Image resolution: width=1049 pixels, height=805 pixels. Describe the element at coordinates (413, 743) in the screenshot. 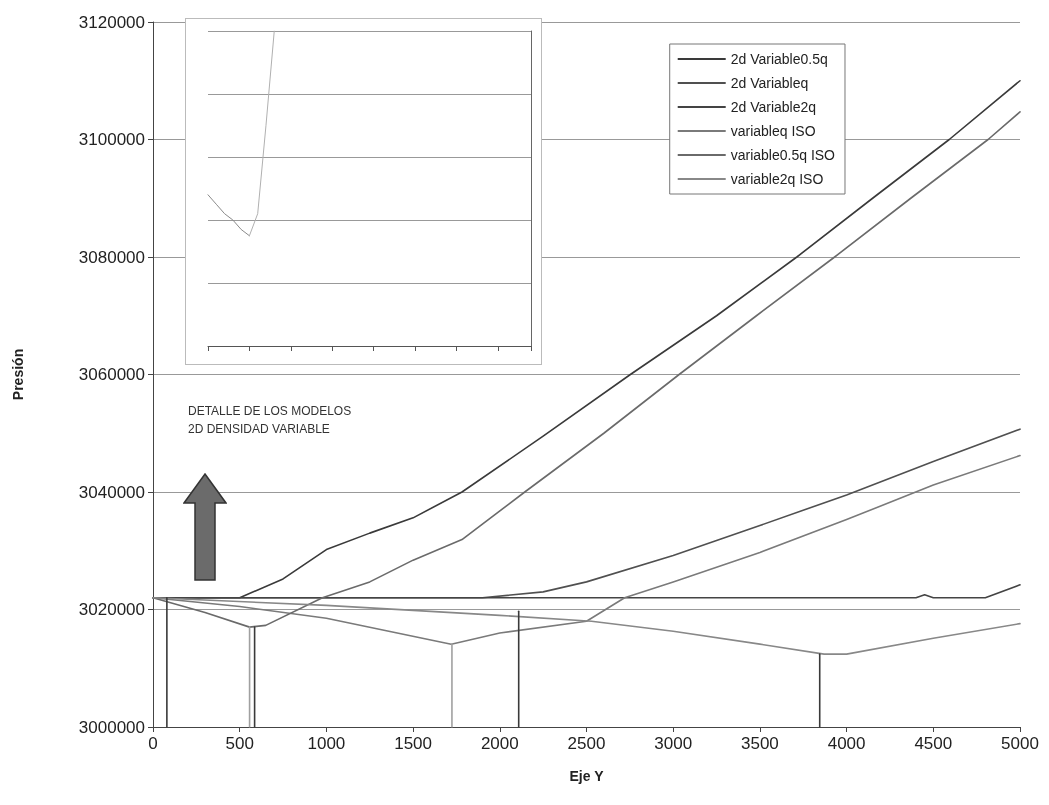

I see `x-tick-label: 1500` at that location.